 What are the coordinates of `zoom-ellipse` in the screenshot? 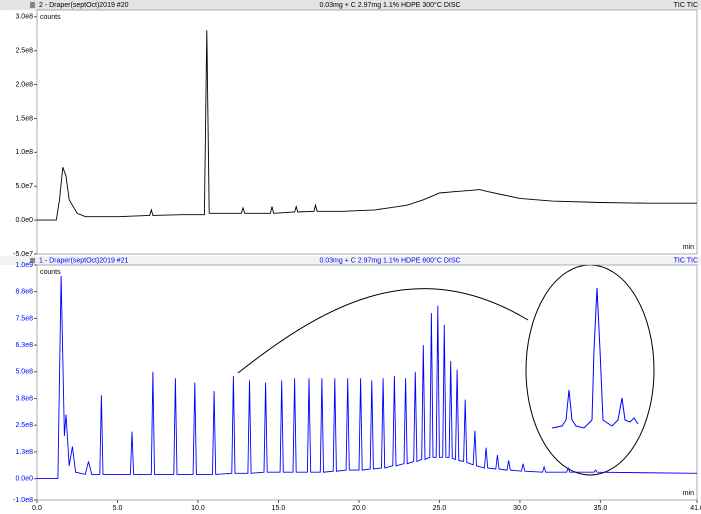 It's located at (590, 370).